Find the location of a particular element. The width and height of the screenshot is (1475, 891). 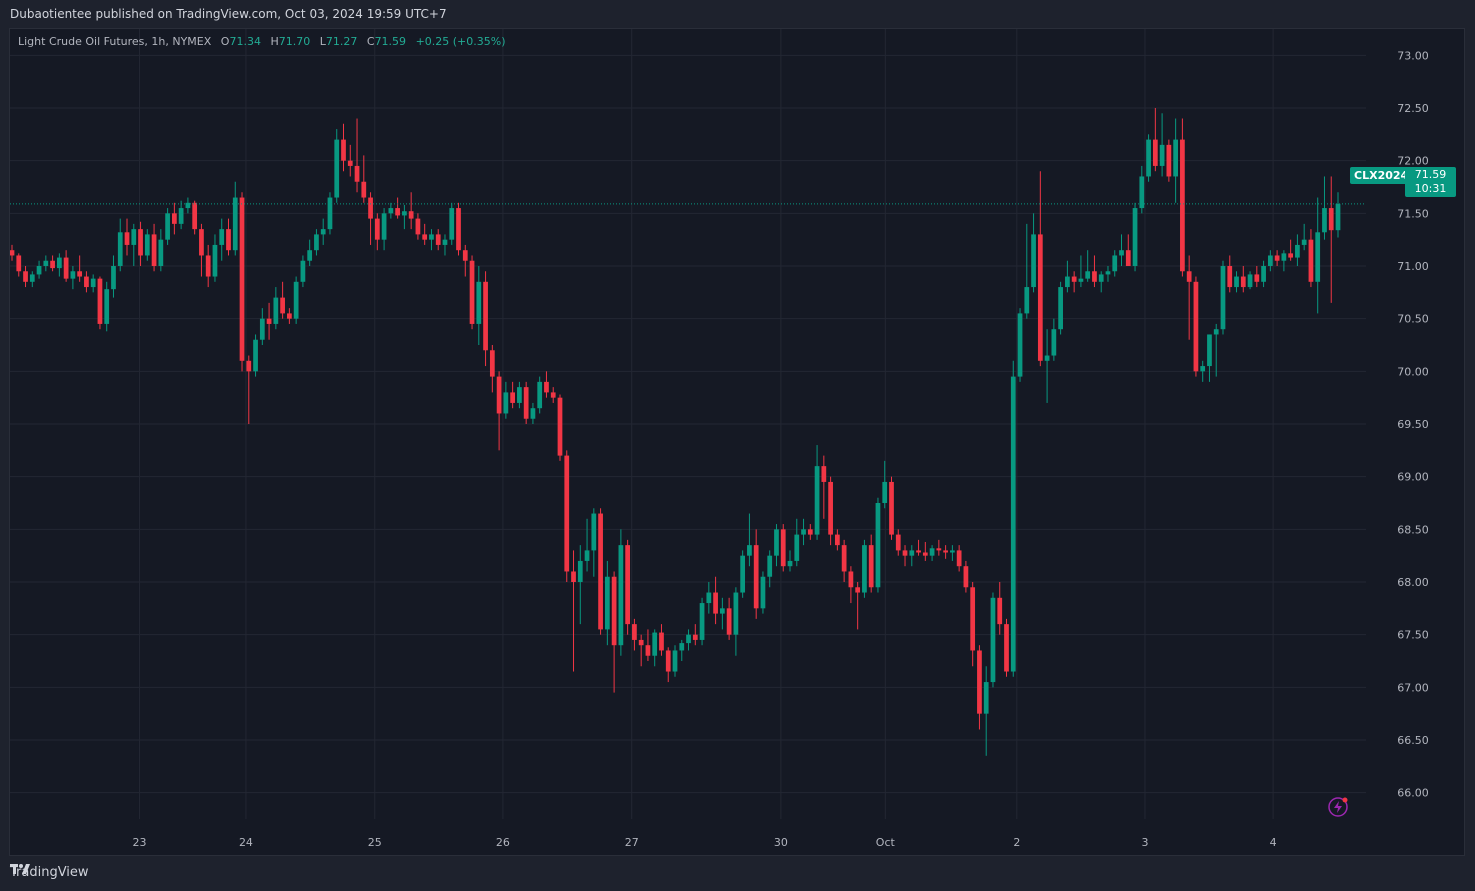

y-tick-label: 67.00 is located at coordinates (1413, 687).